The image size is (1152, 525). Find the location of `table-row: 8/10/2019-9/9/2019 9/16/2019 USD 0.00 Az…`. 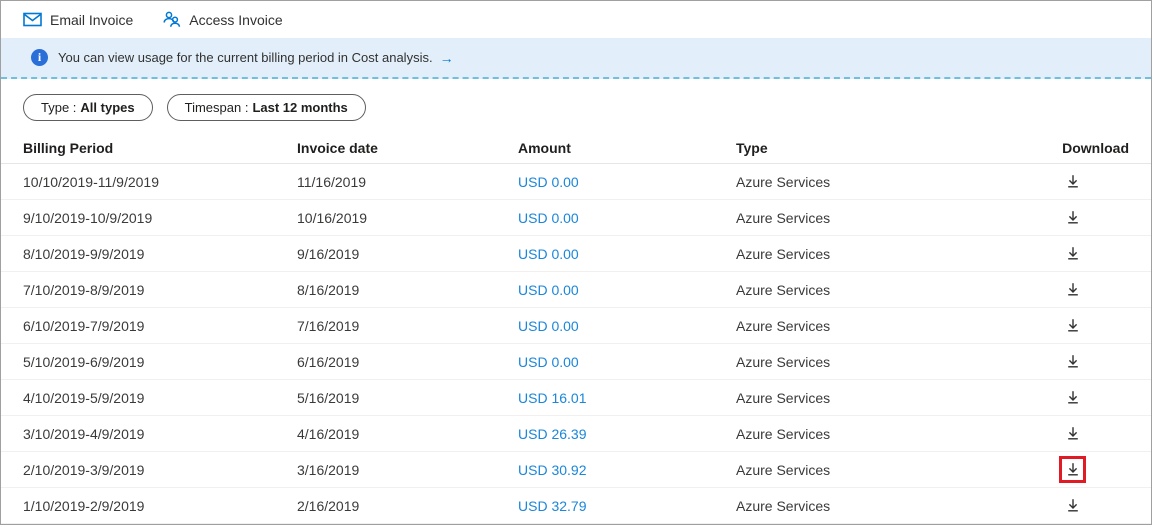

table-row: 8/10/2019-9/9/2019 9/16/2019 USD 0.00 Az… is located at coordinates (576, 254).